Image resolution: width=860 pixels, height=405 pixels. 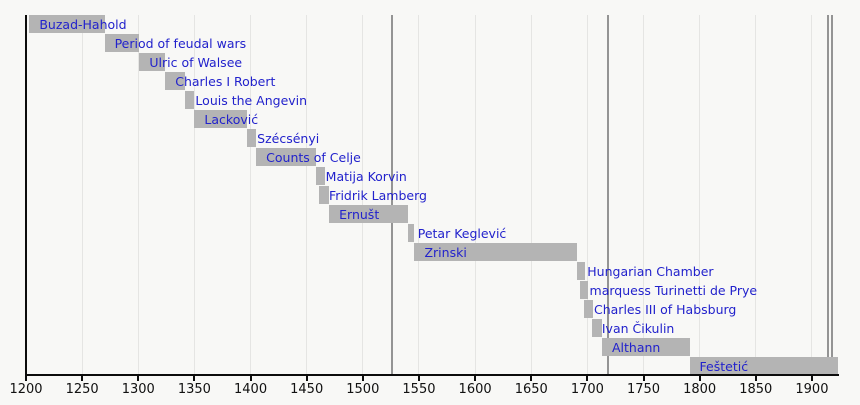 I want to click on gridline-1900, so click(x=812, y=195).